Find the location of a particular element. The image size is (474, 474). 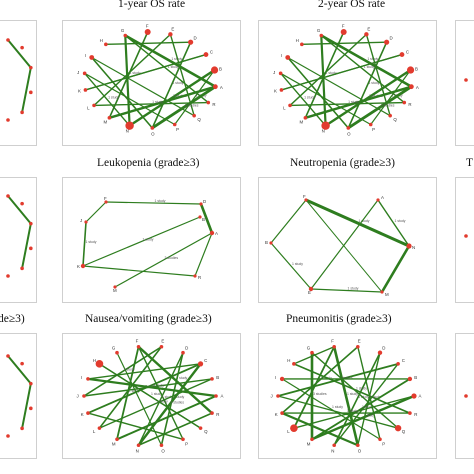

panel-pneumonitis-node-label: I is located at coordinates (275, 377).